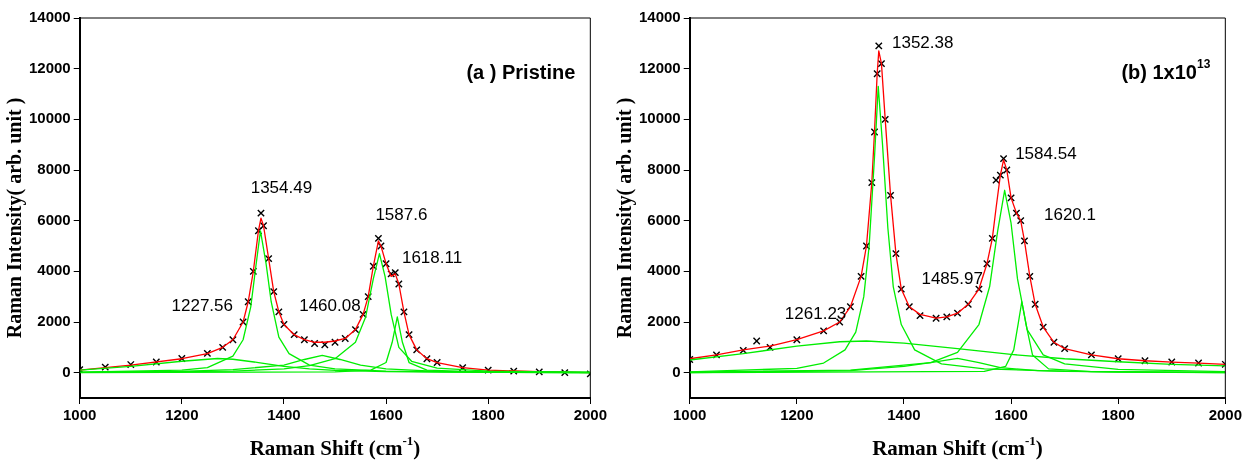 The height and width of the screenshot is (470, 1245). What do you see at coordinates (281, 187) in the screenshot?
I see `annotation: 1354.49` at bounding box center [281, 187].